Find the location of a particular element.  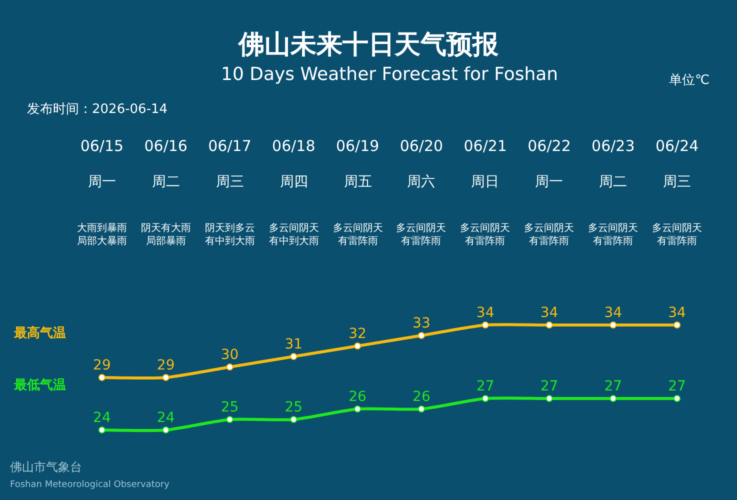

x-tick-label: 06/19 is located at coordinates (358, 146).